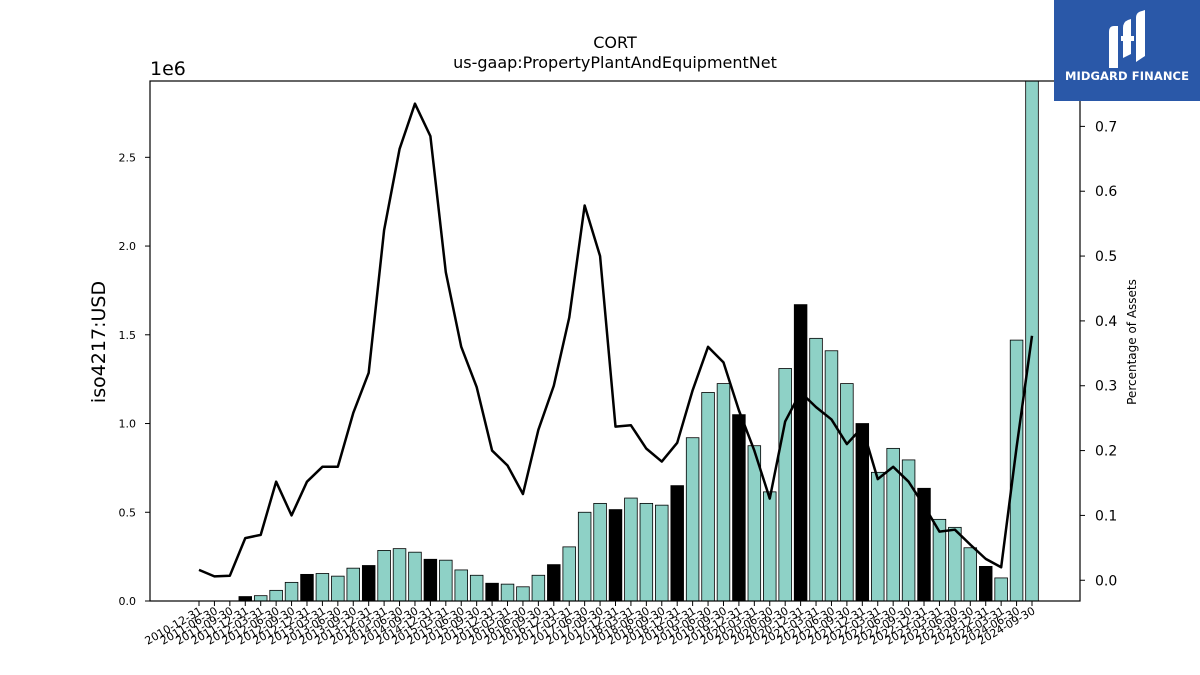  I want to click on y-axis-left: 0.0 0.5 1.0 1.5 2.0 2.5, so click(134, 379).